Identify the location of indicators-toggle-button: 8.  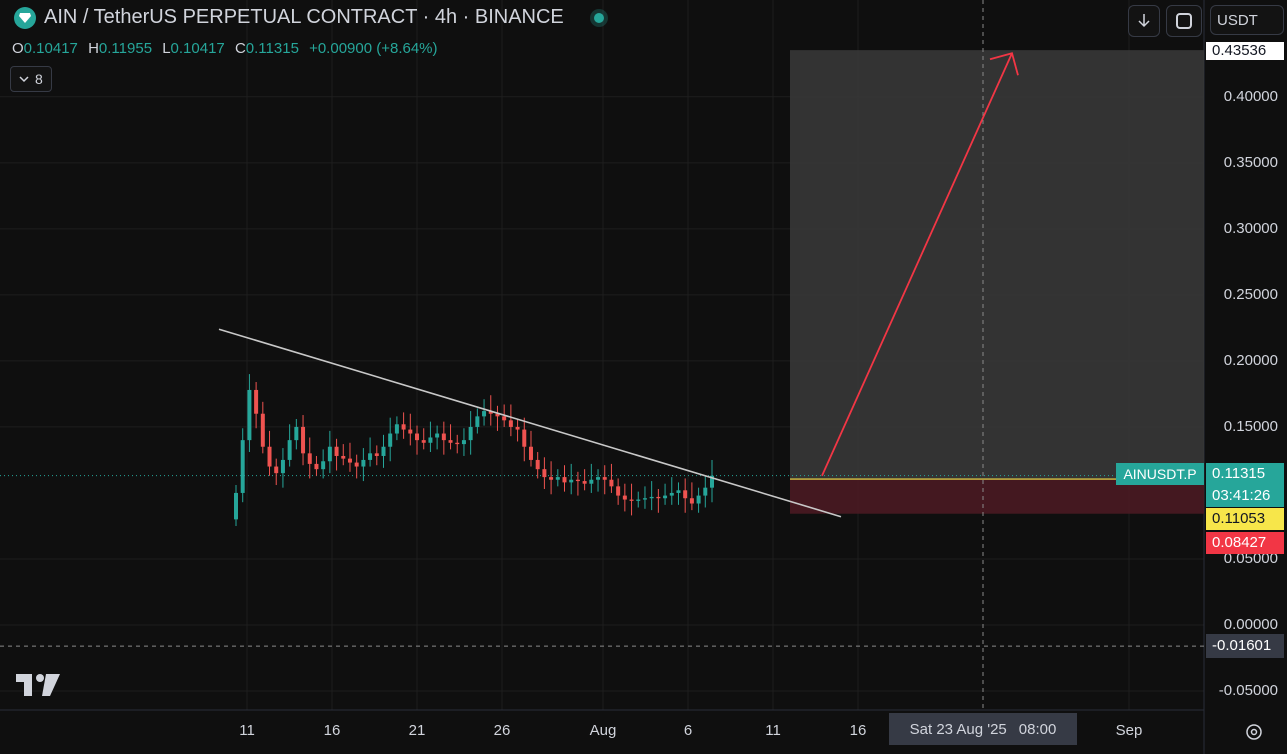
(31, 79).